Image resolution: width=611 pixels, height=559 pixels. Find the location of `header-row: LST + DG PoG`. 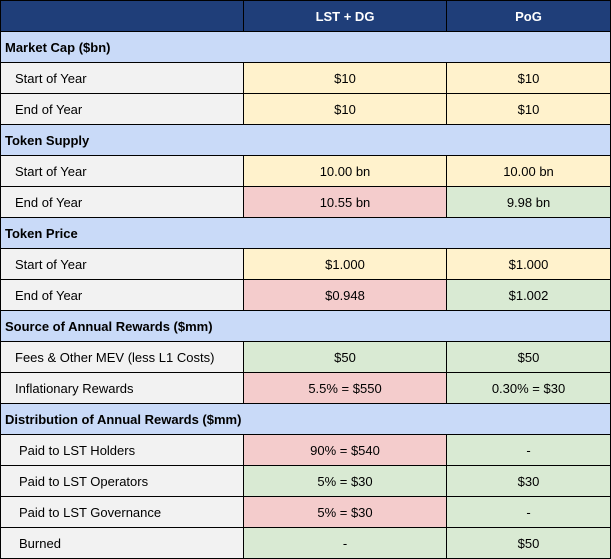

header-row: LST + DG PoG is located at coordinates (305, 16).